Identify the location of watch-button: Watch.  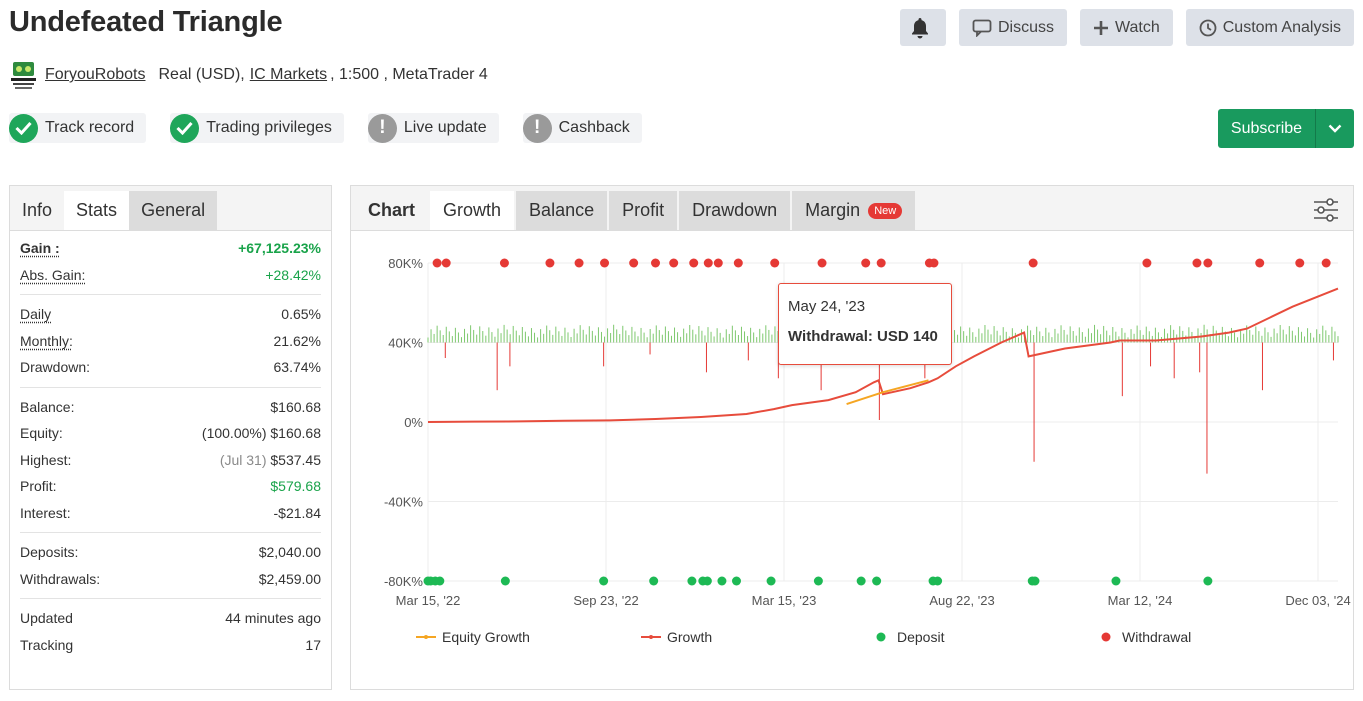
(1126, 27).